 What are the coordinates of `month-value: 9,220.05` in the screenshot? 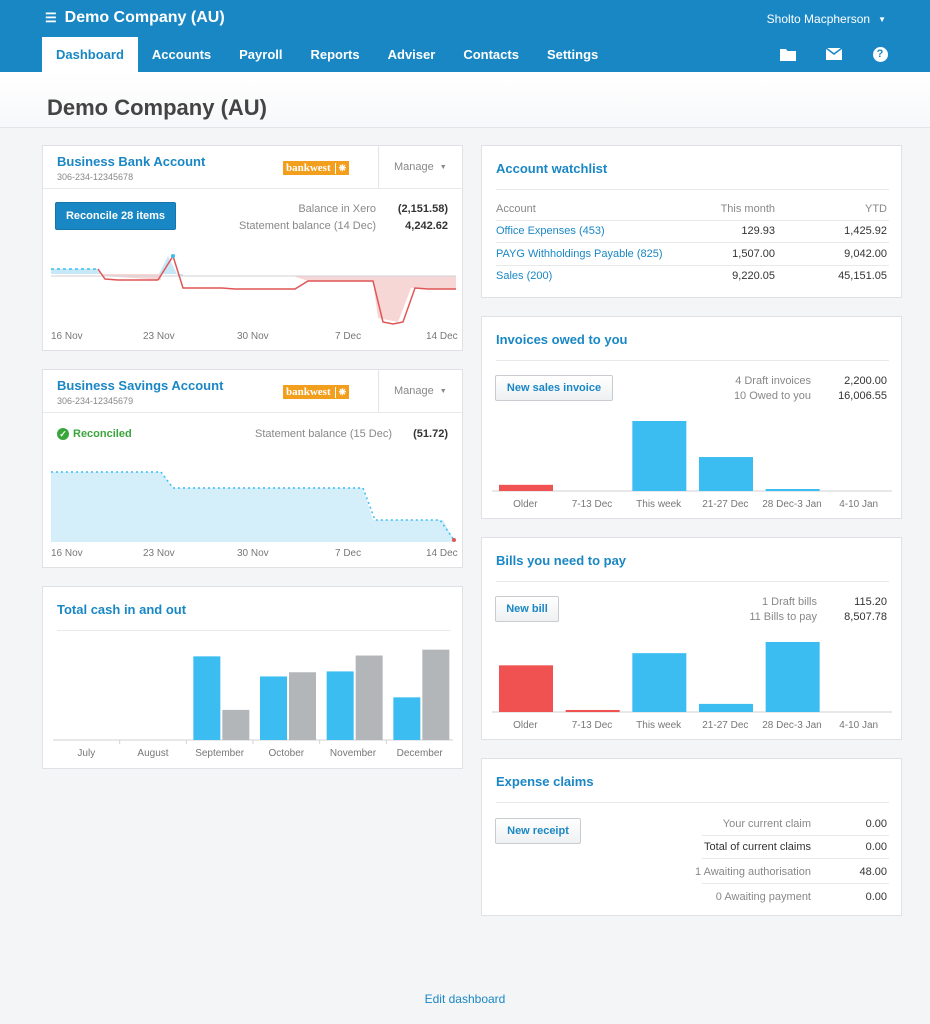 It's located at (753, 276).